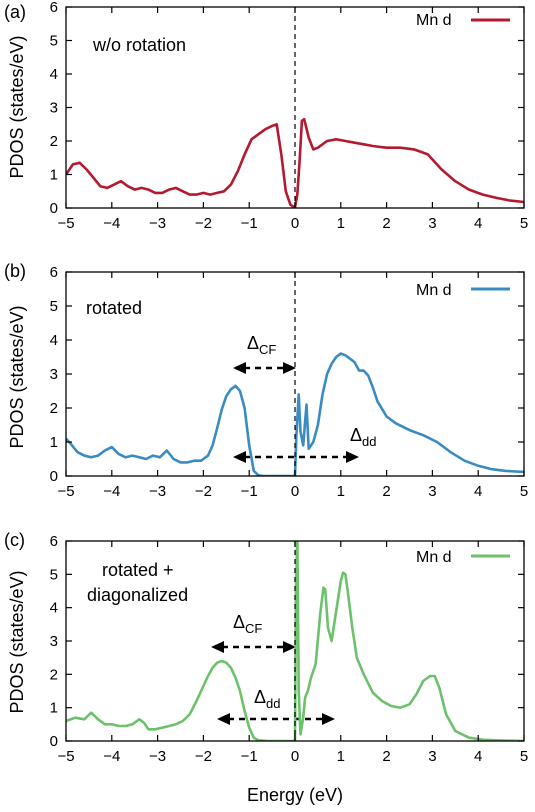 This screenshot has width=535, height=812. Describe the element at coordinates (295, 795) in the screenshot. I see `x-axis-label: Energy (eV)` at that location.